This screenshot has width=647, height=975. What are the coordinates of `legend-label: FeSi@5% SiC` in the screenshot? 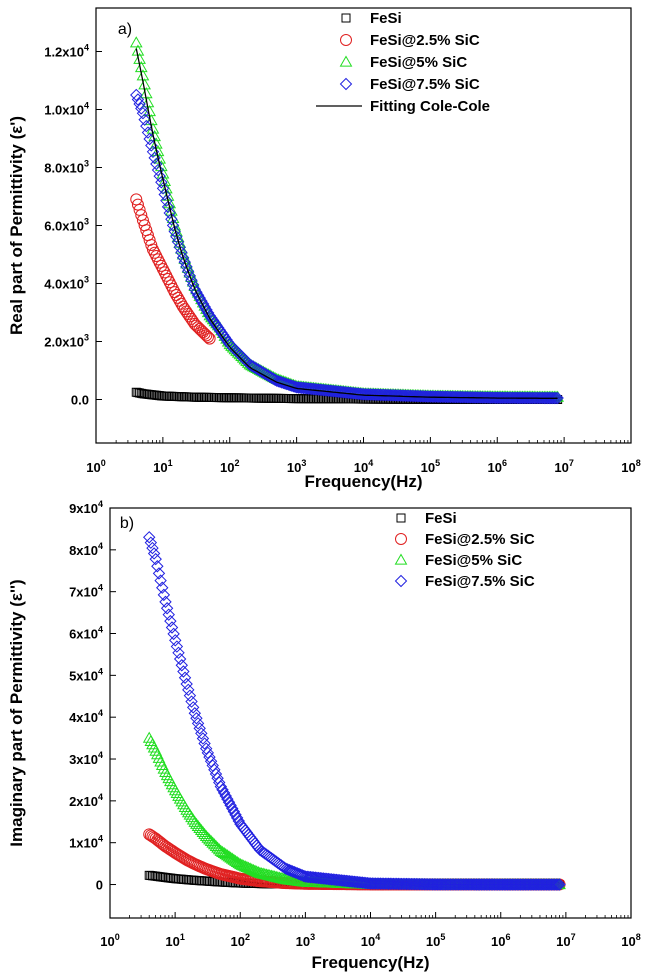 It's located at (473, 560).